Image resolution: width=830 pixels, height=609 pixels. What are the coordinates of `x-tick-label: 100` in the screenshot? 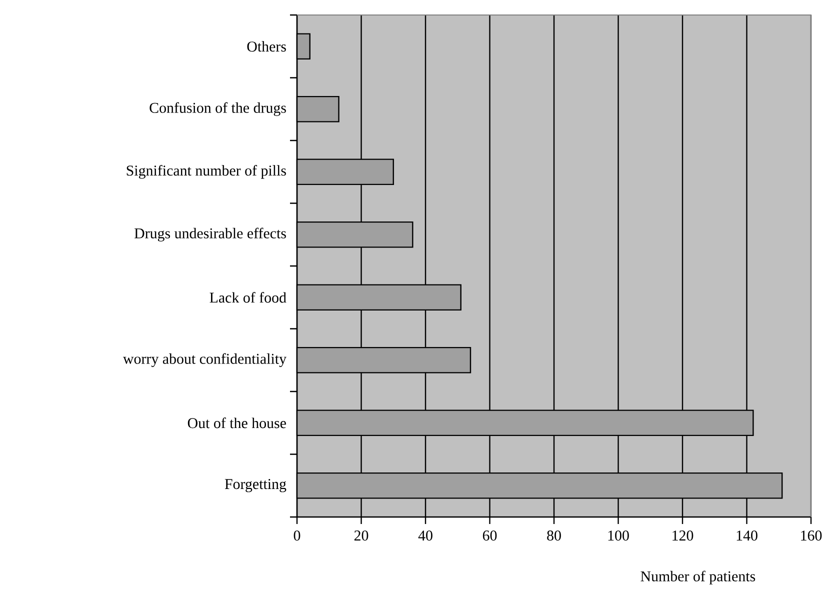 It's located at (618, 535).